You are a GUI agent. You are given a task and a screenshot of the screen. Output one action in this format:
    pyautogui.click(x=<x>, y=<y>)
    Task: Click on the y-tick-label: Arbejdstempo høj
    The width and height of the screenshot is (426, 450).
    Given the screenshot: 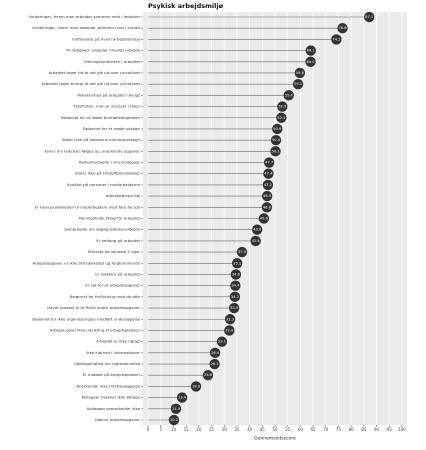 What is the action you would take?
    pyautogui.click(x=123, y=195)
    